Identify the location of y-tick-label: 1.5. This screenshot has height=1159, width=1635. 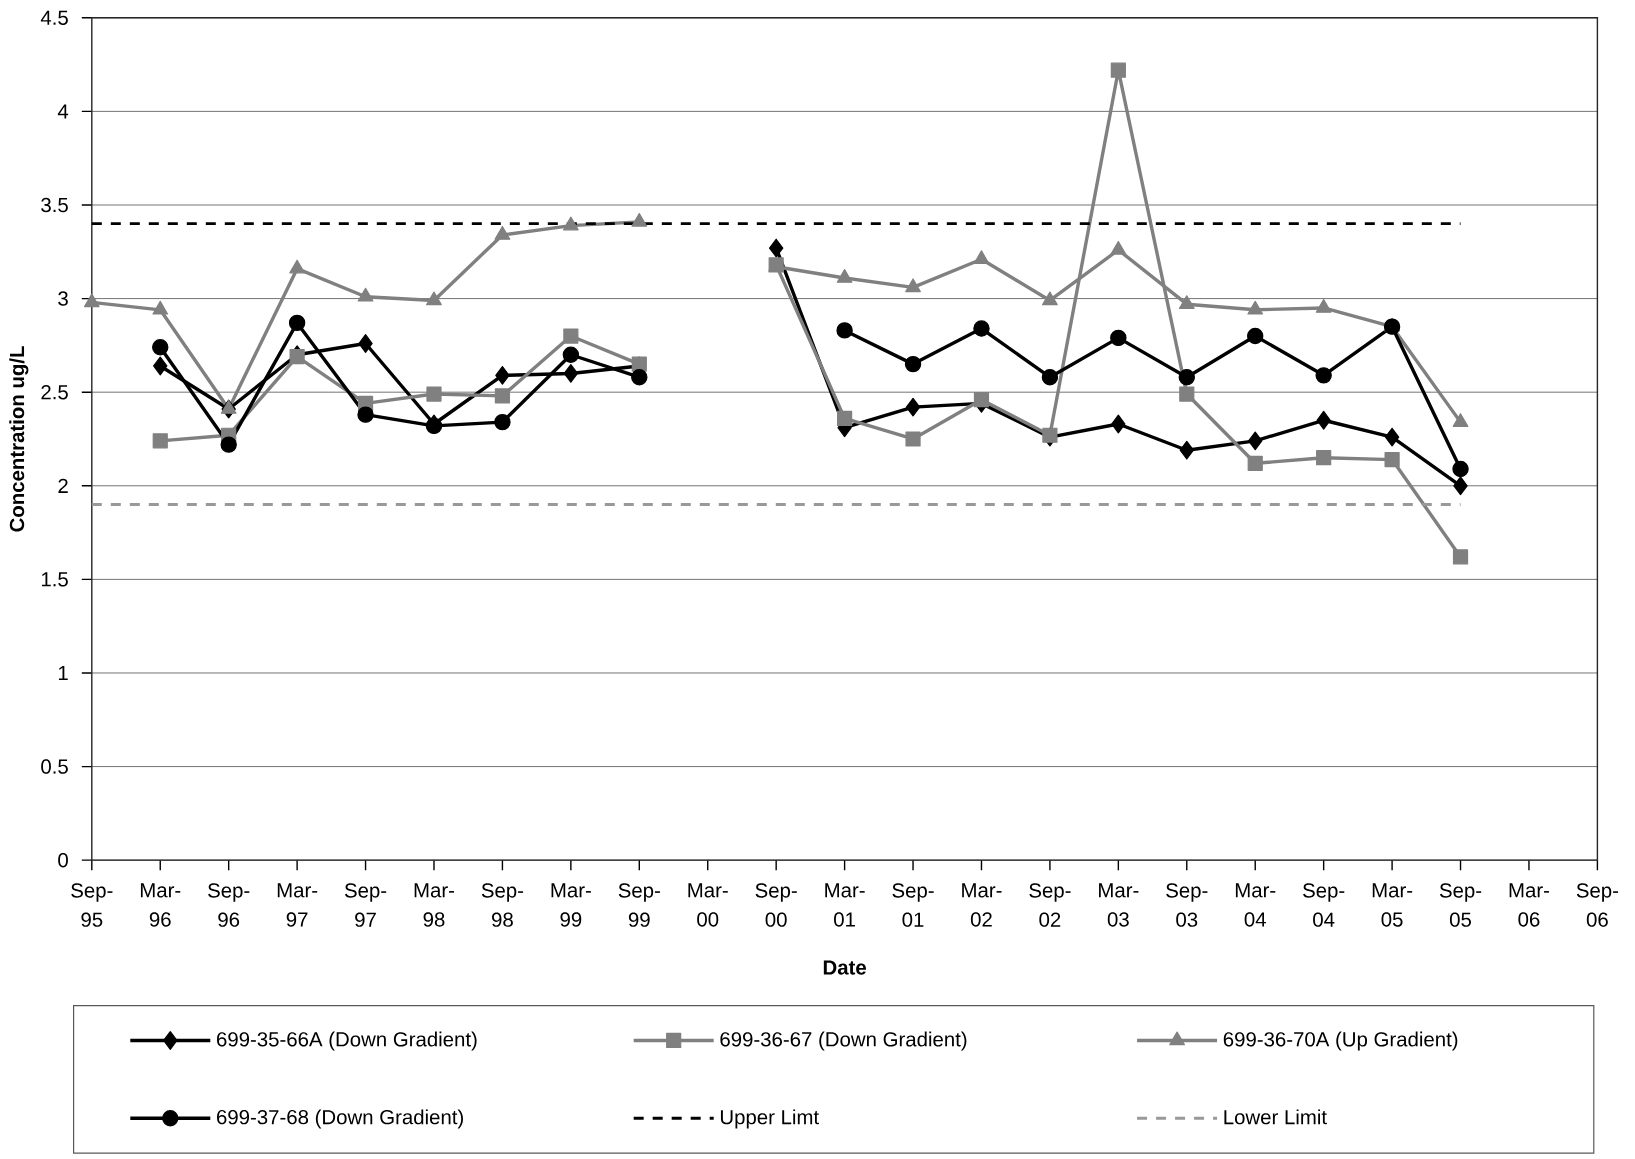
(54, 579).